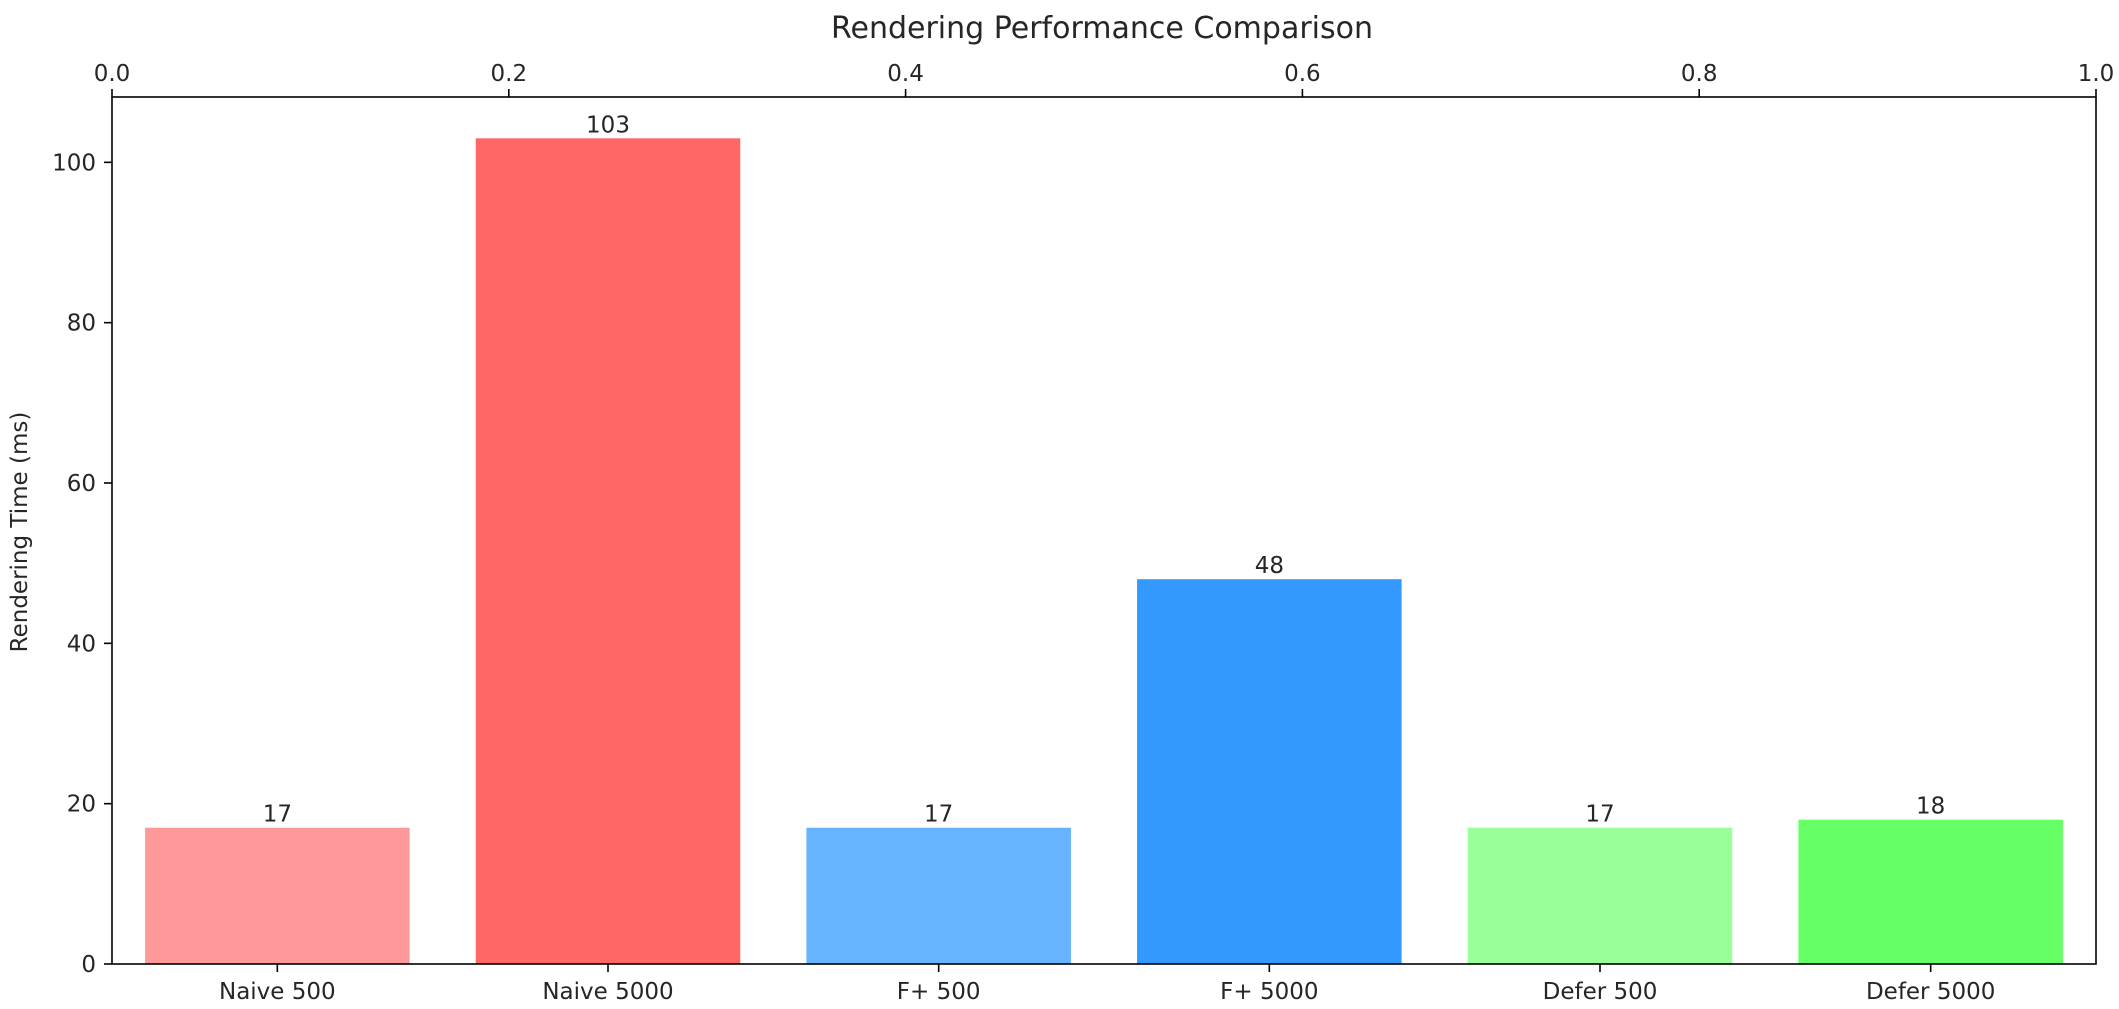 This screenshot has width=2119, height=1009. What do you see at coordinates (88, 965) in the screenshot?
I see `y-tick-label: 0` at bounding box center [88, 965].